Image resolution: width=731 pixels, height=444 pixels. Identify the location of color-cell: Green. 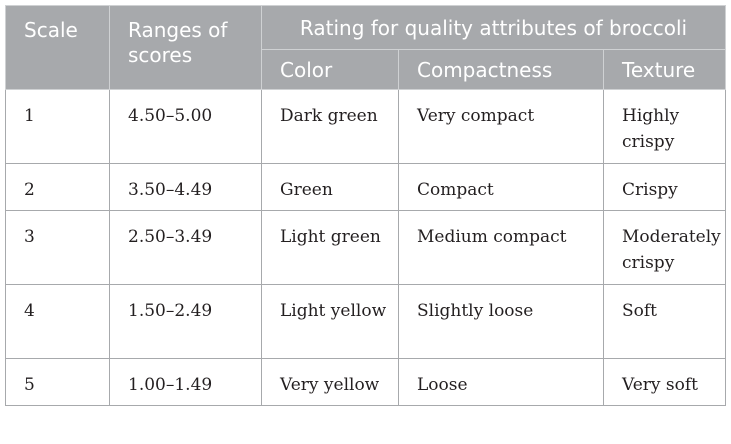
(330, 187).